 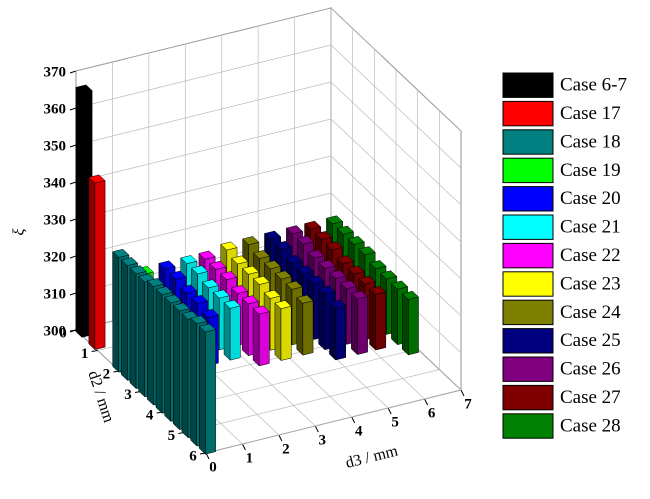 I want to click on legend-label: Case 24, so click(x=590, y=312).